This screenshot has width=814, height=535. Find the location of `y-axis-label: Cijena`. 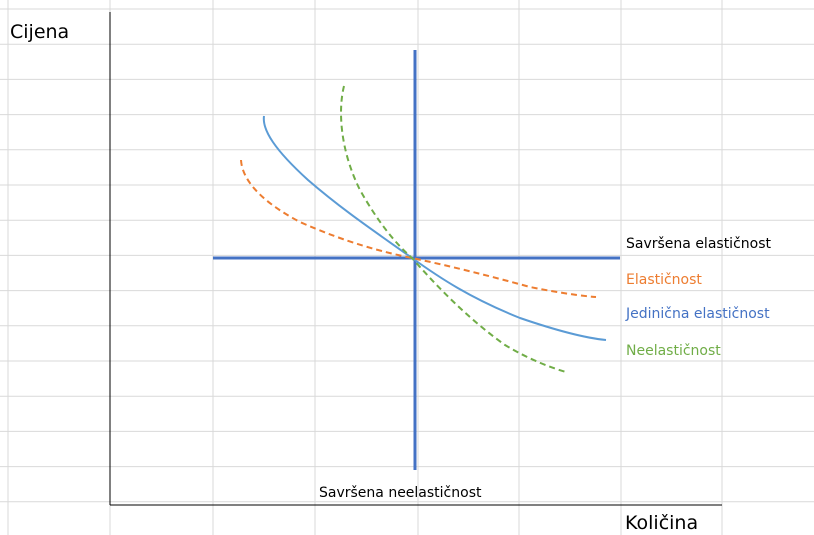

y-axis-label: Cijena is located at coordinates (39, 32).